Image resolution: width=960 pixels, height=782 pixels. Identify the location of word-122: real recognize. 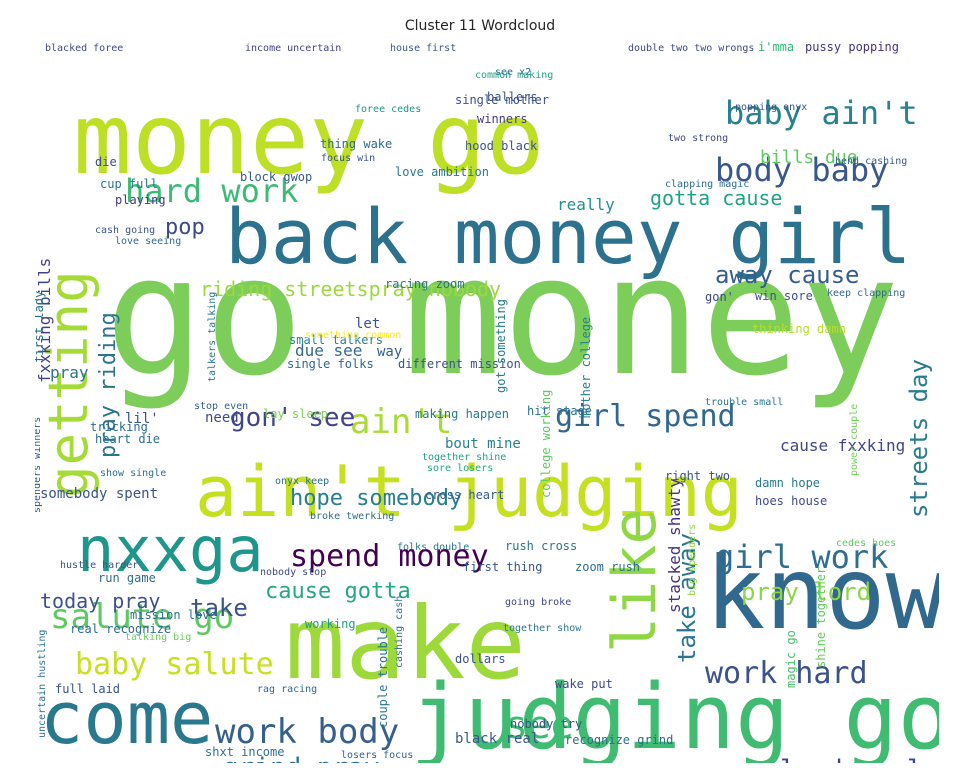
(120, 629).